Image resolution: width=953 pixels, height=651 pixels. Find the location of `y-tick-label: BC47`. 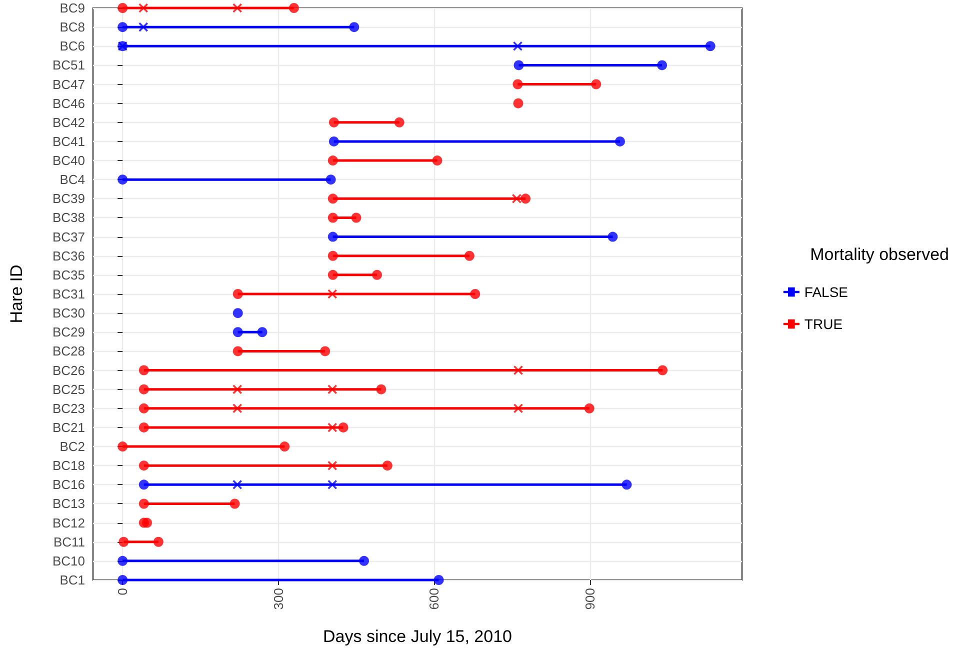

y-tick-label: BC47 is located at coordinates (68, 84).